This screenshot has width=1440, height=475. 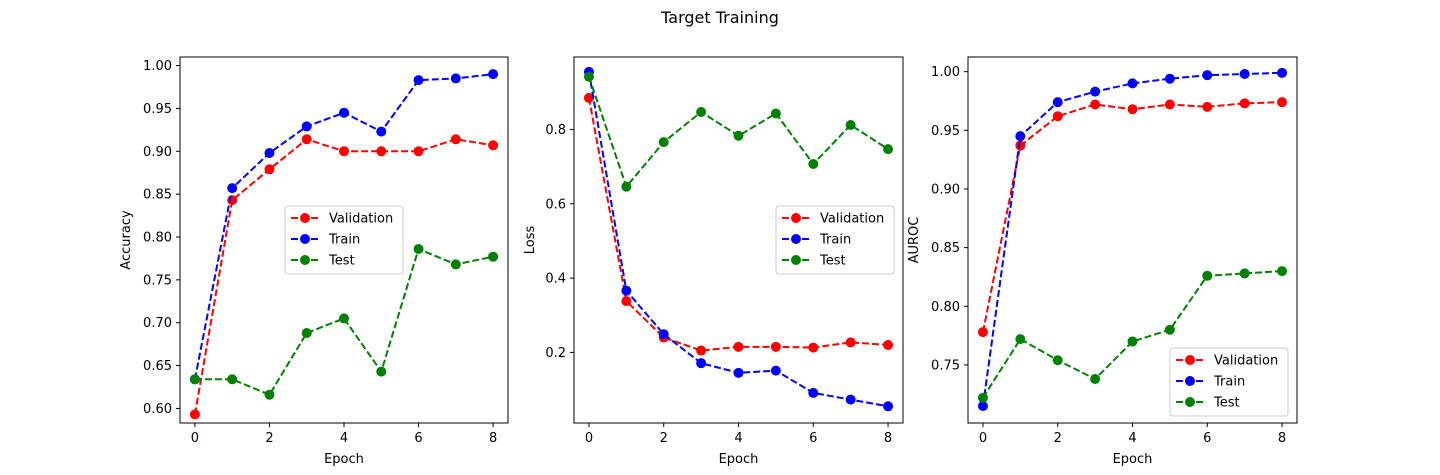 I want to click on legend-box, so click(x=835, y=240).